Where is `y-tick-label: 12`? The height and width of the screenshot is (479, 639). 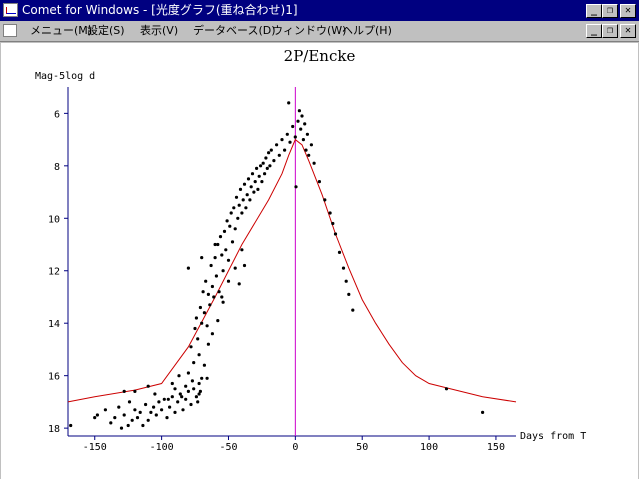 y-tick-label: 12 is located at coordinates (54, 272).